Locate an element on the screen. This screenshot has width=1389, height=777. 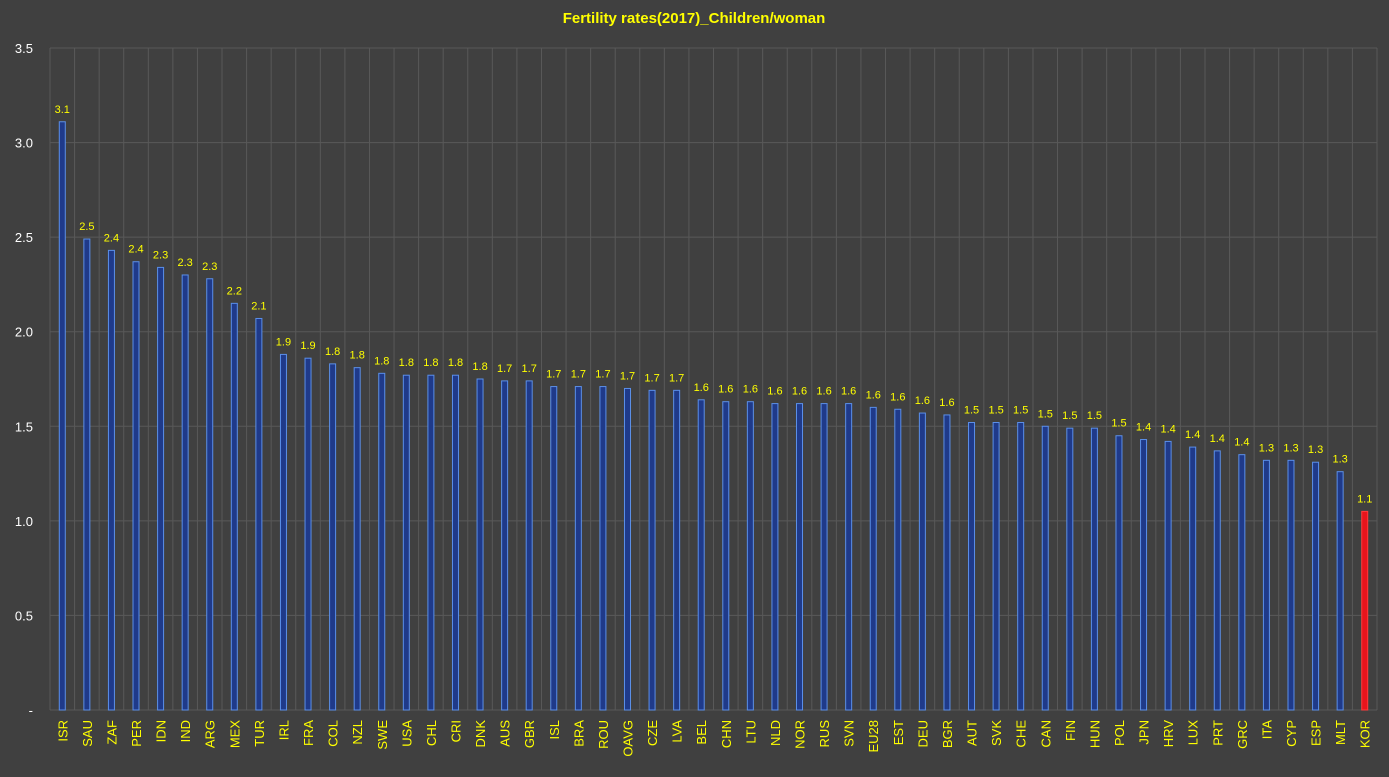
x-tick-label-hrv: HRV is located at coordinates (1168, 734).